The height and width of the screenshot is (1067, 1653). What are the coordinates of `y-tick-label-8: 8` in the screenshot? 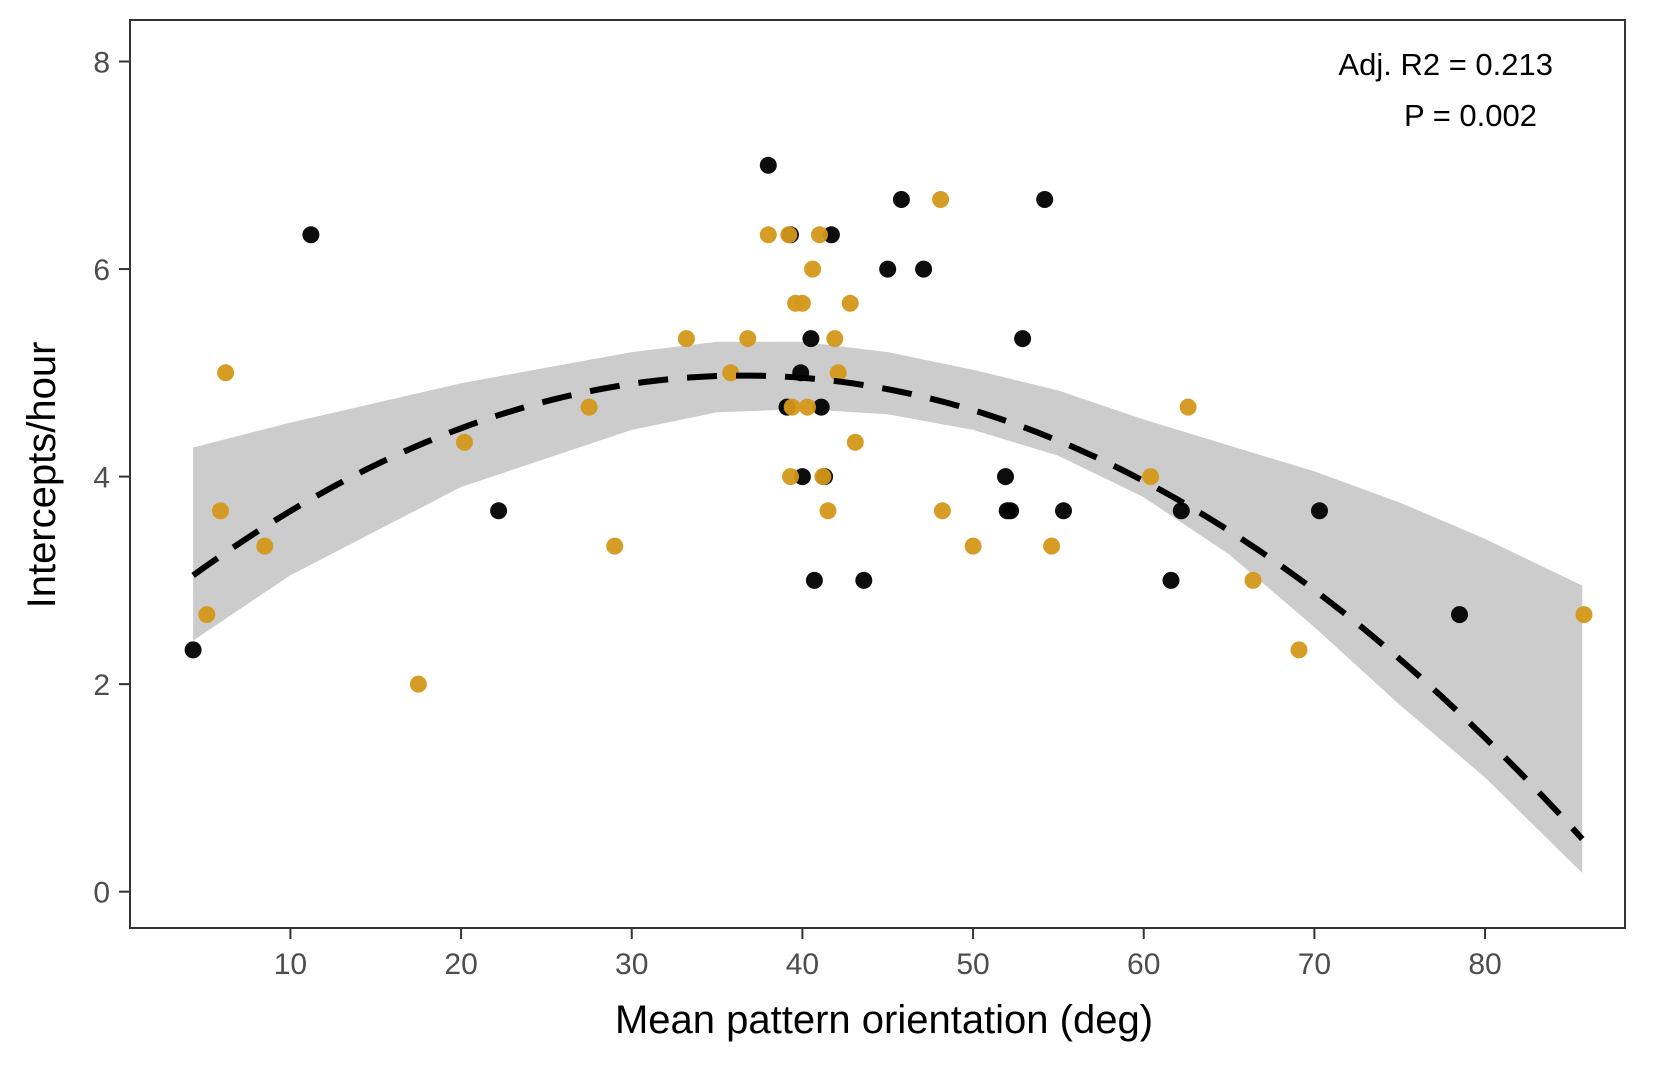 It's located at (101, 63).